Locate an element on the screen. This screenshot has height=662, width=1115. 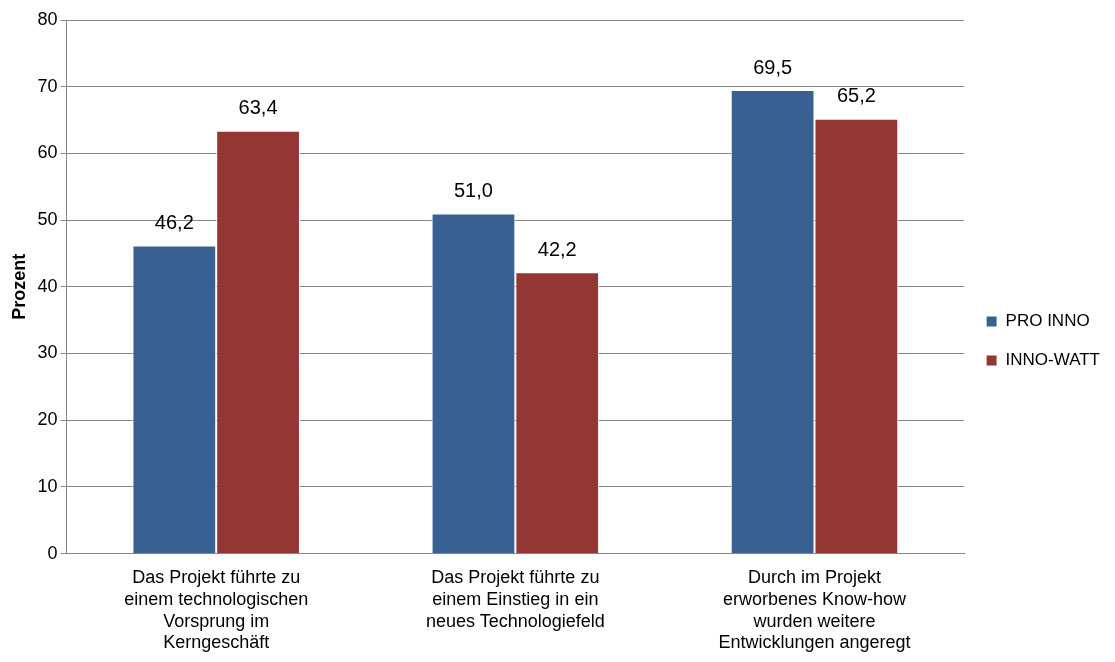
data-label: 69,5 is located at coordinates (773, 66).